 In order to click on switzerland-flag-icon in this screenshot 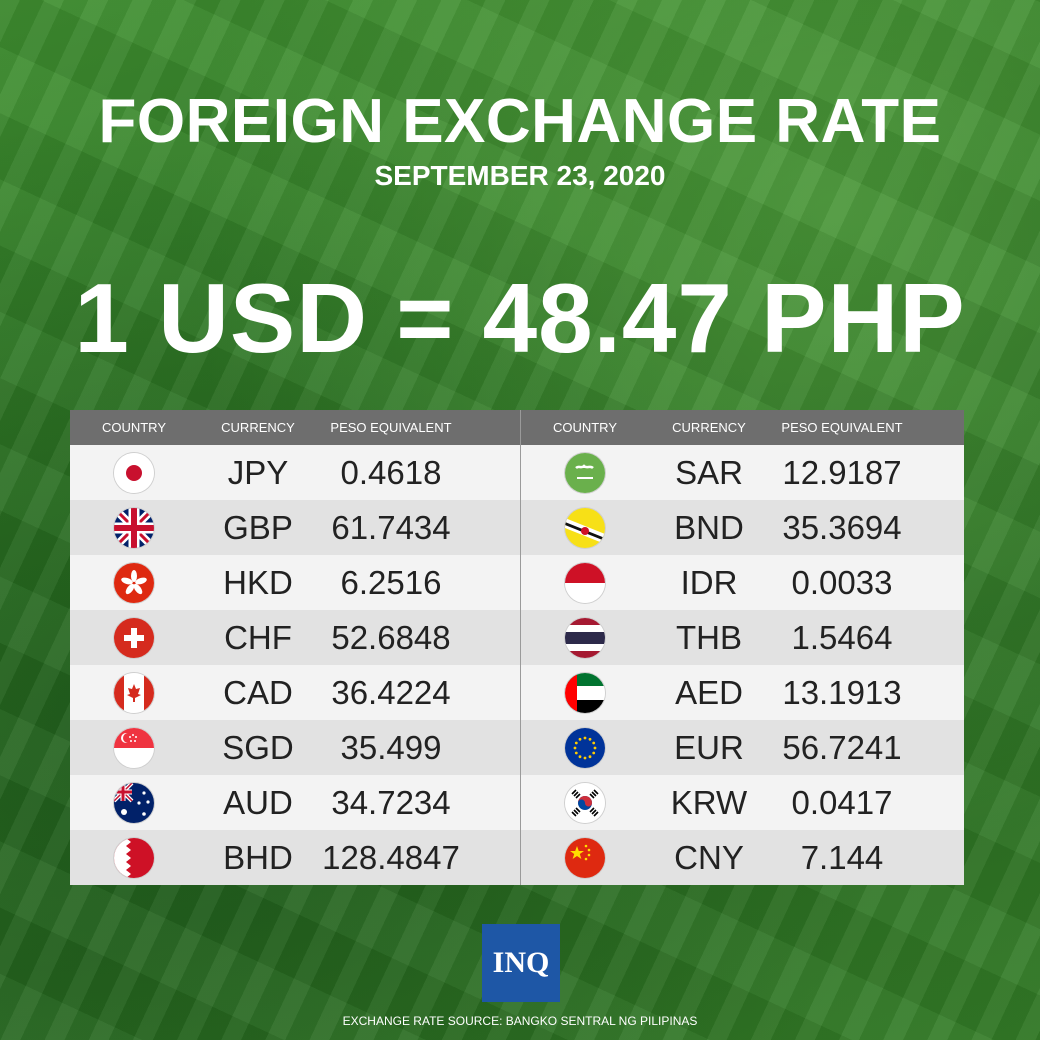, I will do `click(134, 637)`.